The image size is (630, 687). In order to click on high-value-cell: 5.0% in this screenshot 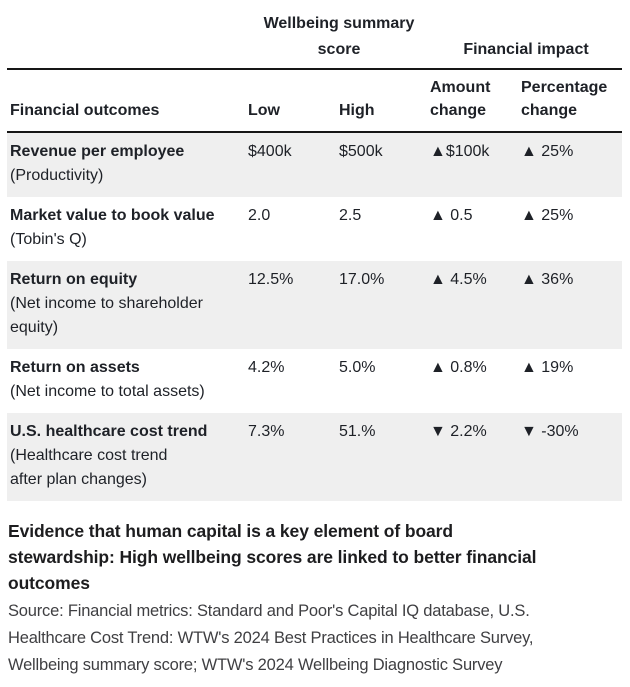, I will do `click(357, 367)`.